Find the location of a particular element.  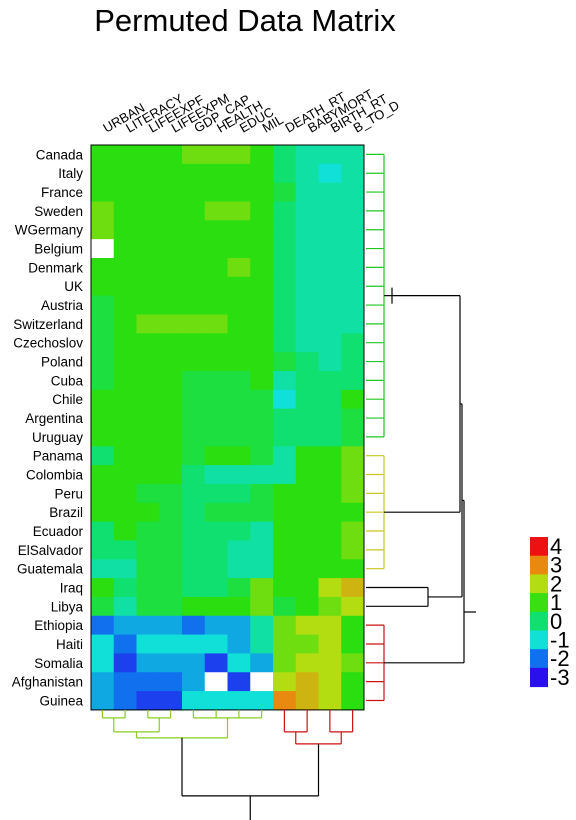

legend-label: 3 is located at coordinates (556, 565).